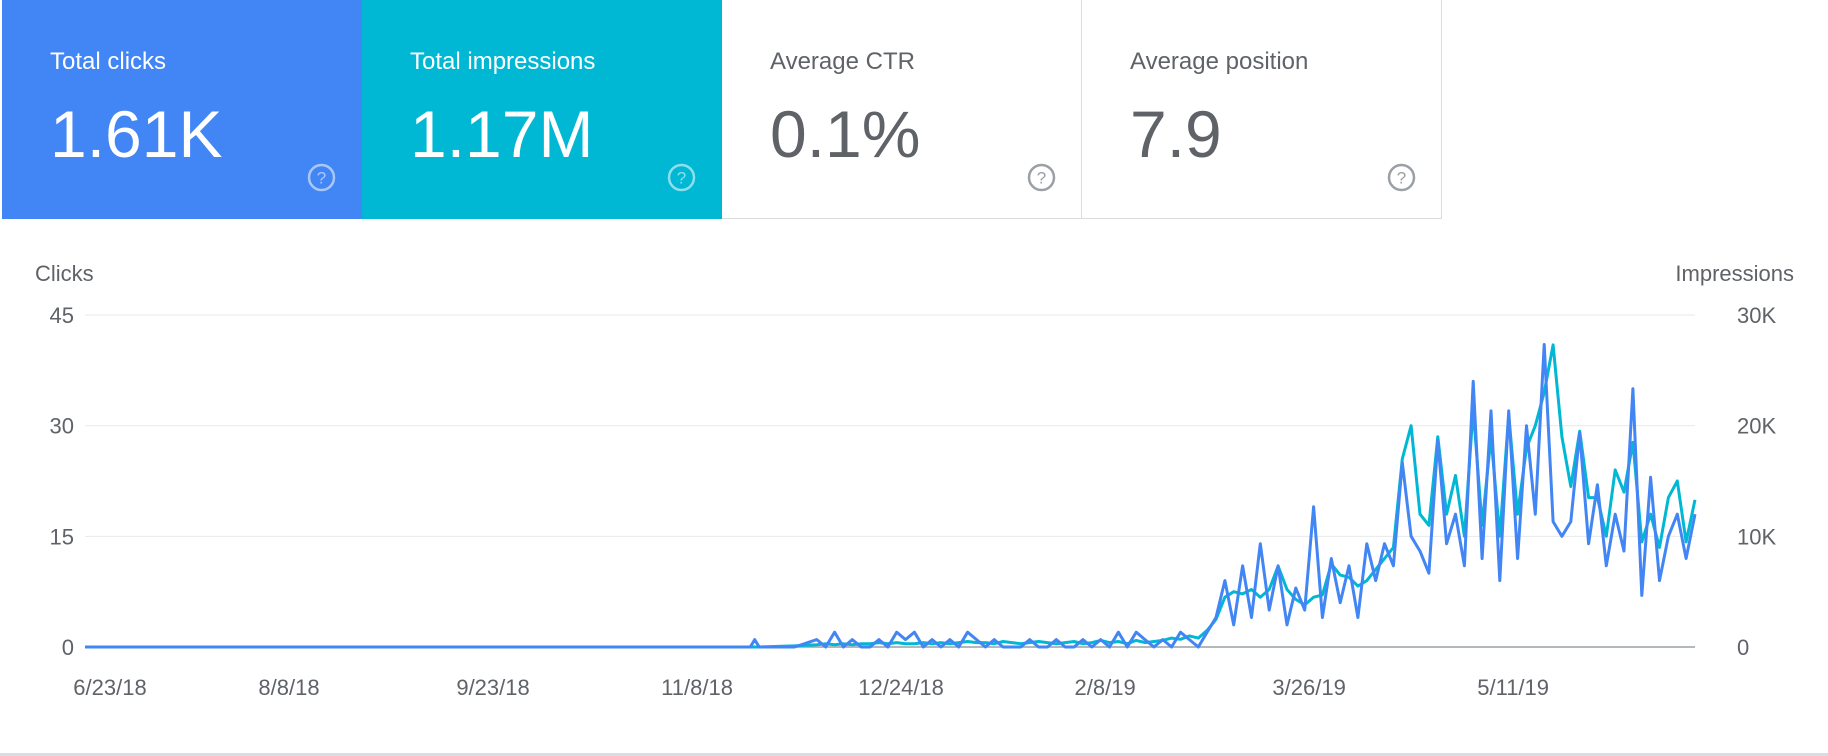  Describe the element at coordinates (1734, 273) in the screenshot. I see `y-right-axis-title: Impressions` at that location.